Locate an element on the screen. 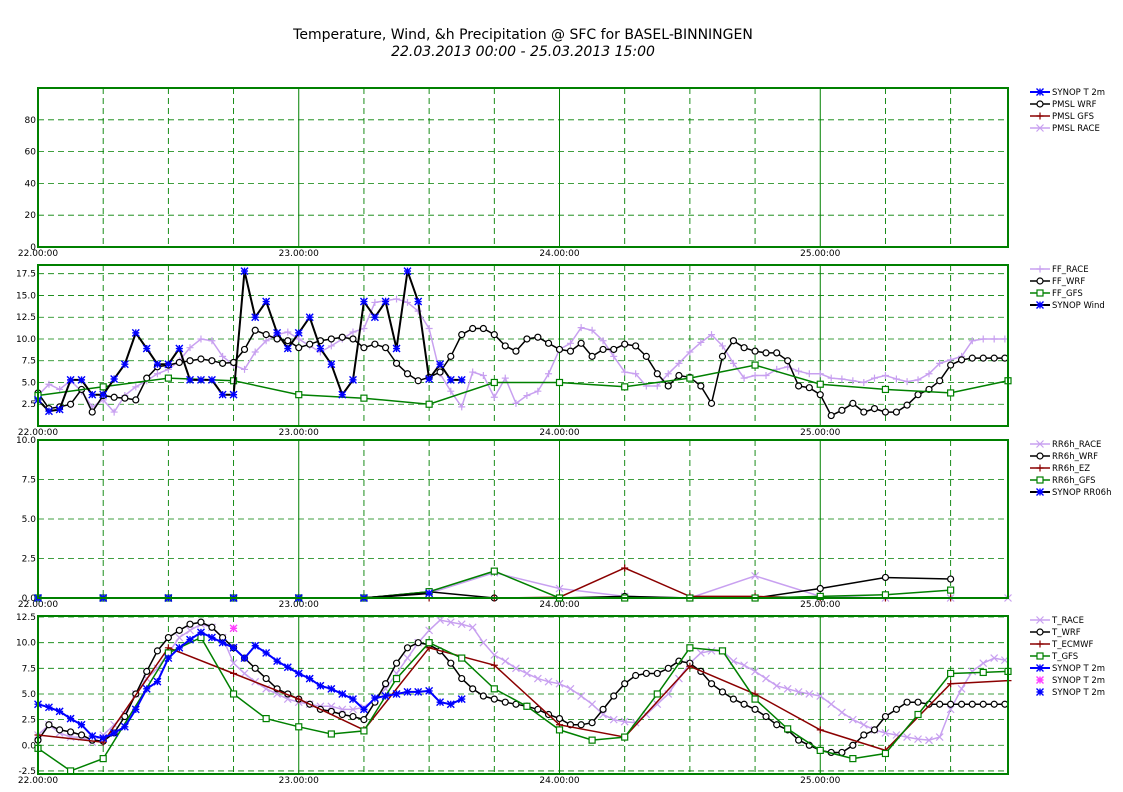  legend-label: PMSL WRF is located at coordinates (1074, 105).